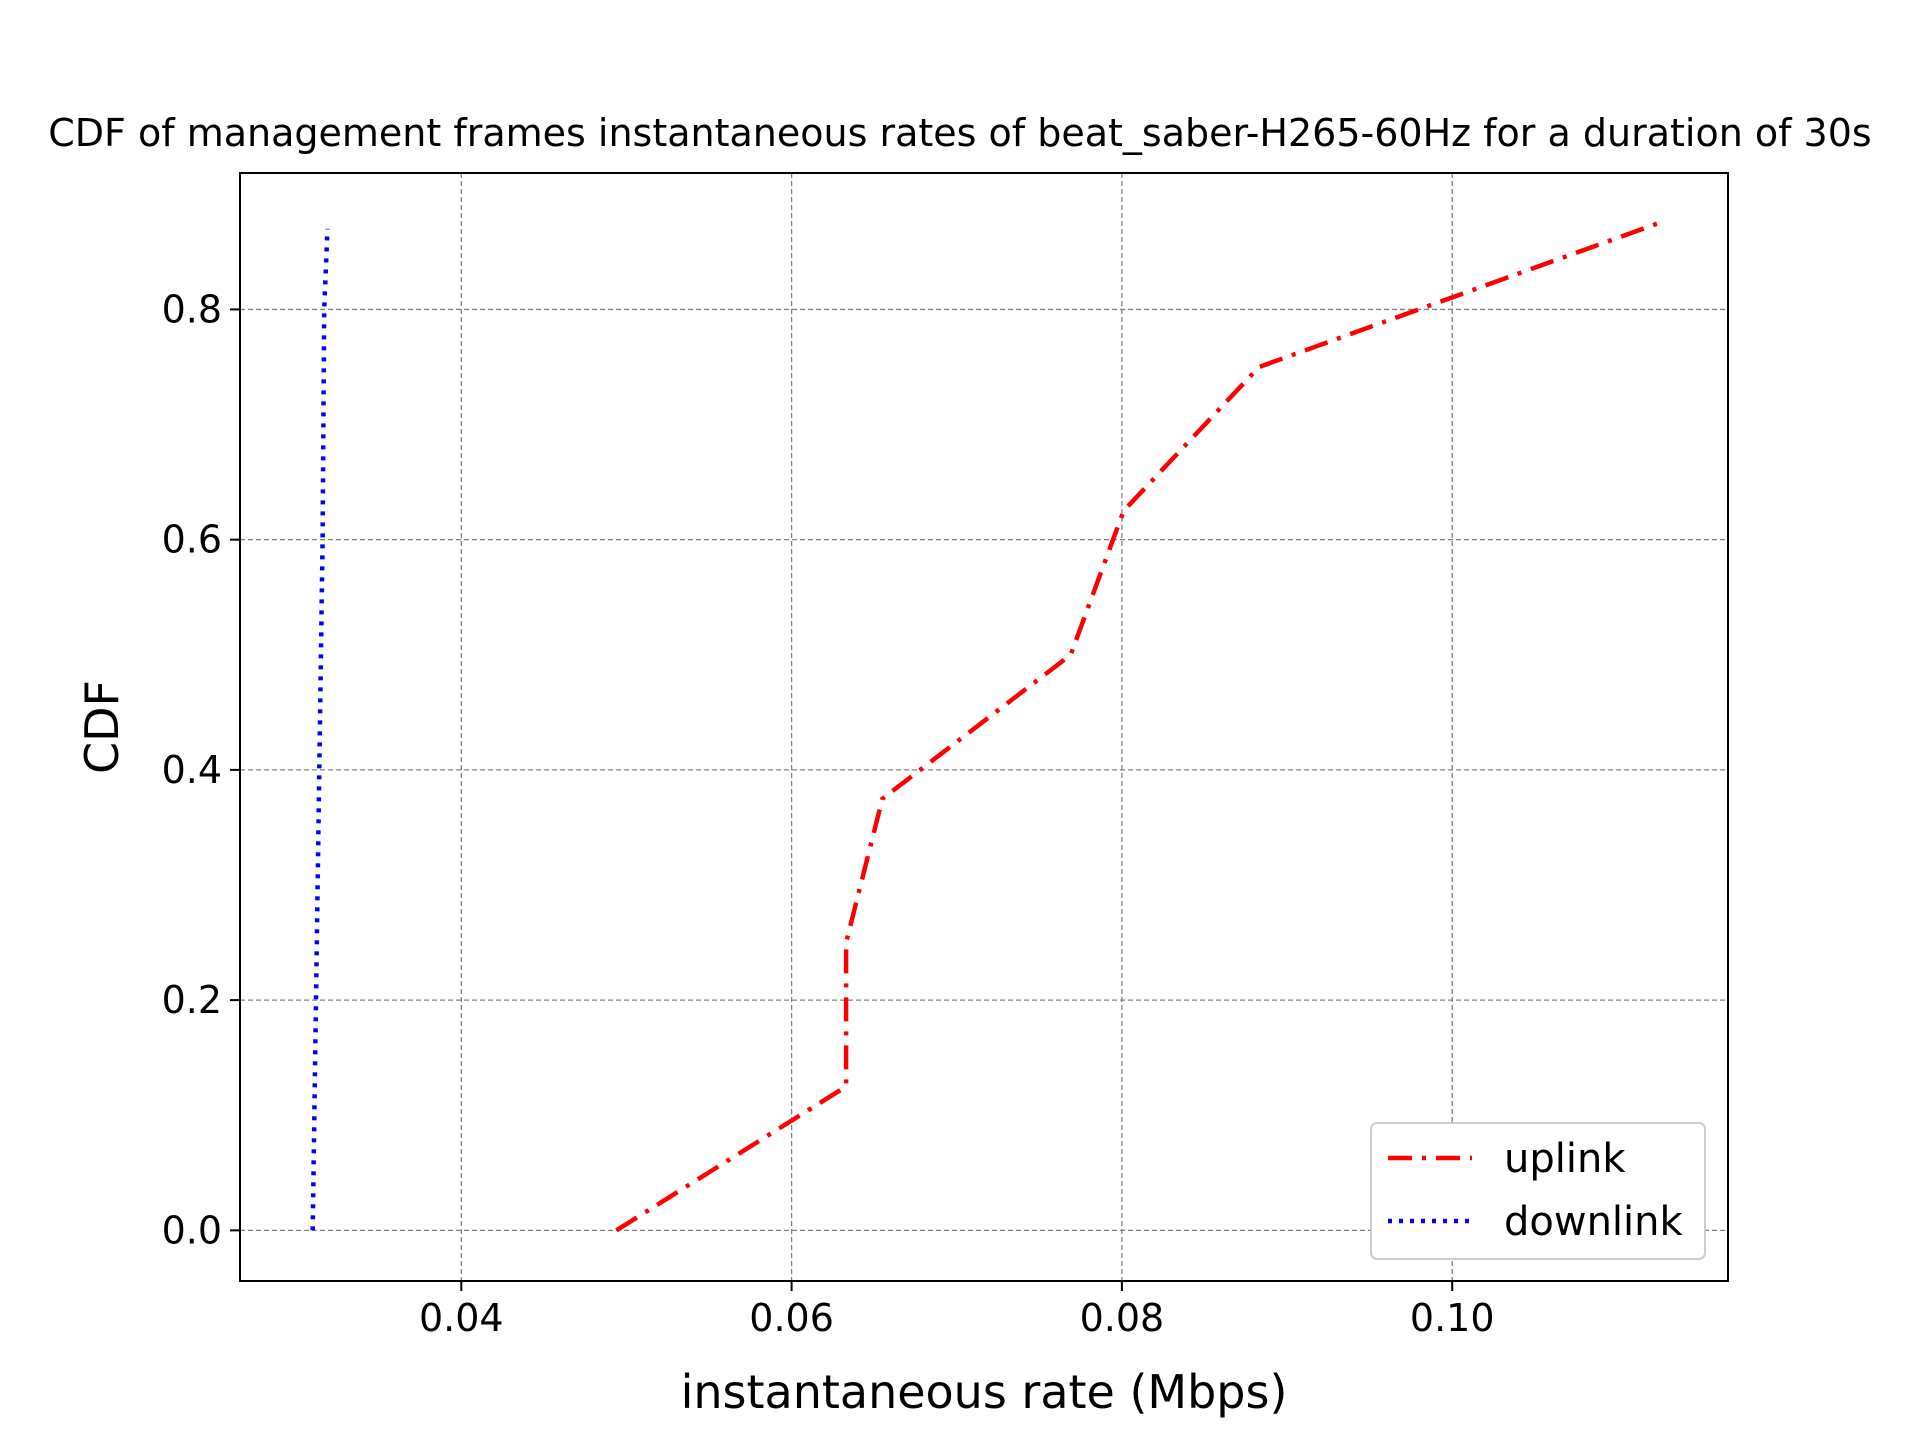  I want to click on y-tick-label: 0.8, so click(192, 309).